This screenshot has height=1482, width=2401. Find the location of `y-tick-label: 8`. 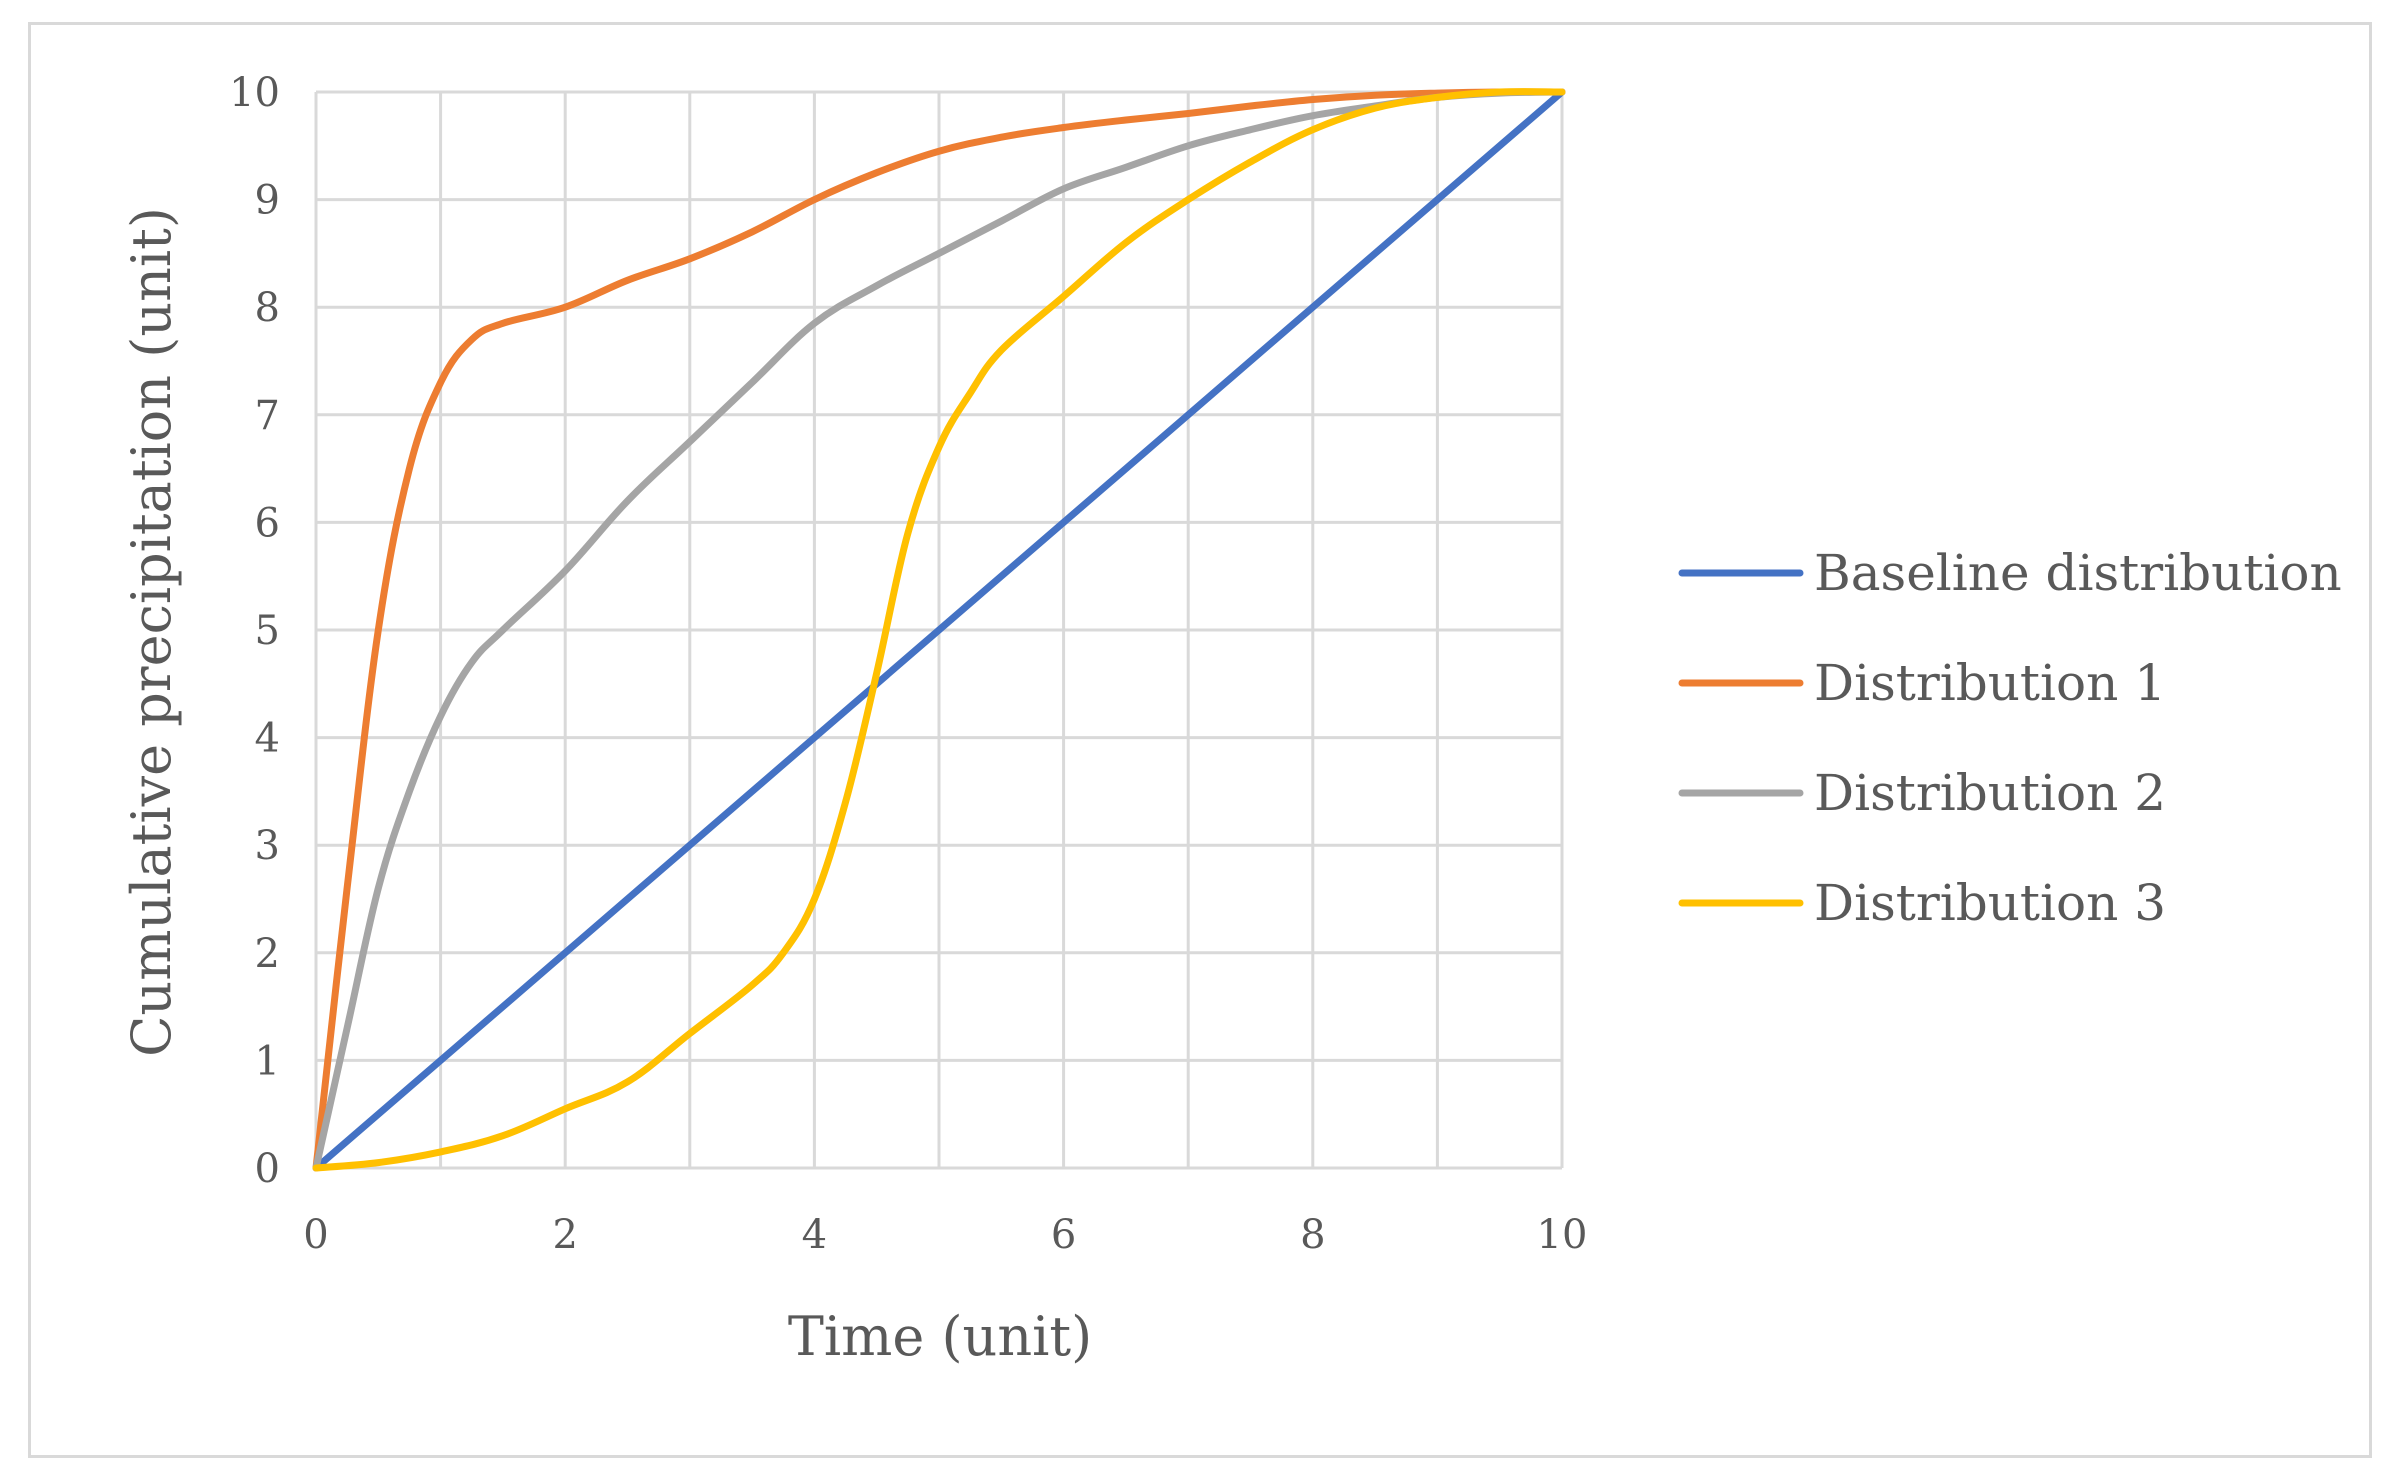

y-tick-label: 8 is located at coordinates (267, 308).